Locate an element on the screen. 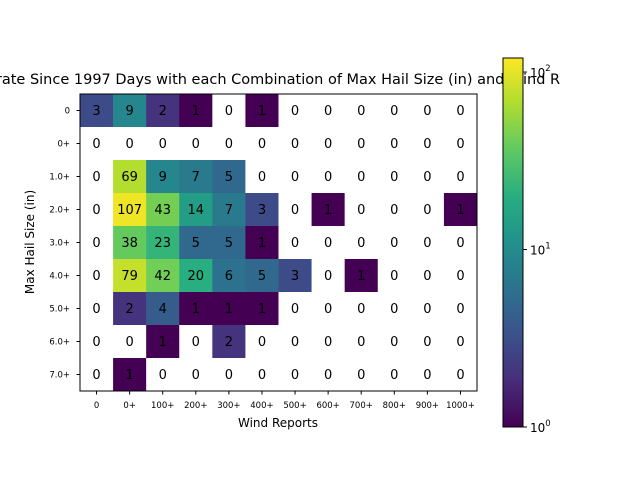 The height and width of the screenshot is (485, 640). y-tick-label: 0 is located at coordinates (67, 112).